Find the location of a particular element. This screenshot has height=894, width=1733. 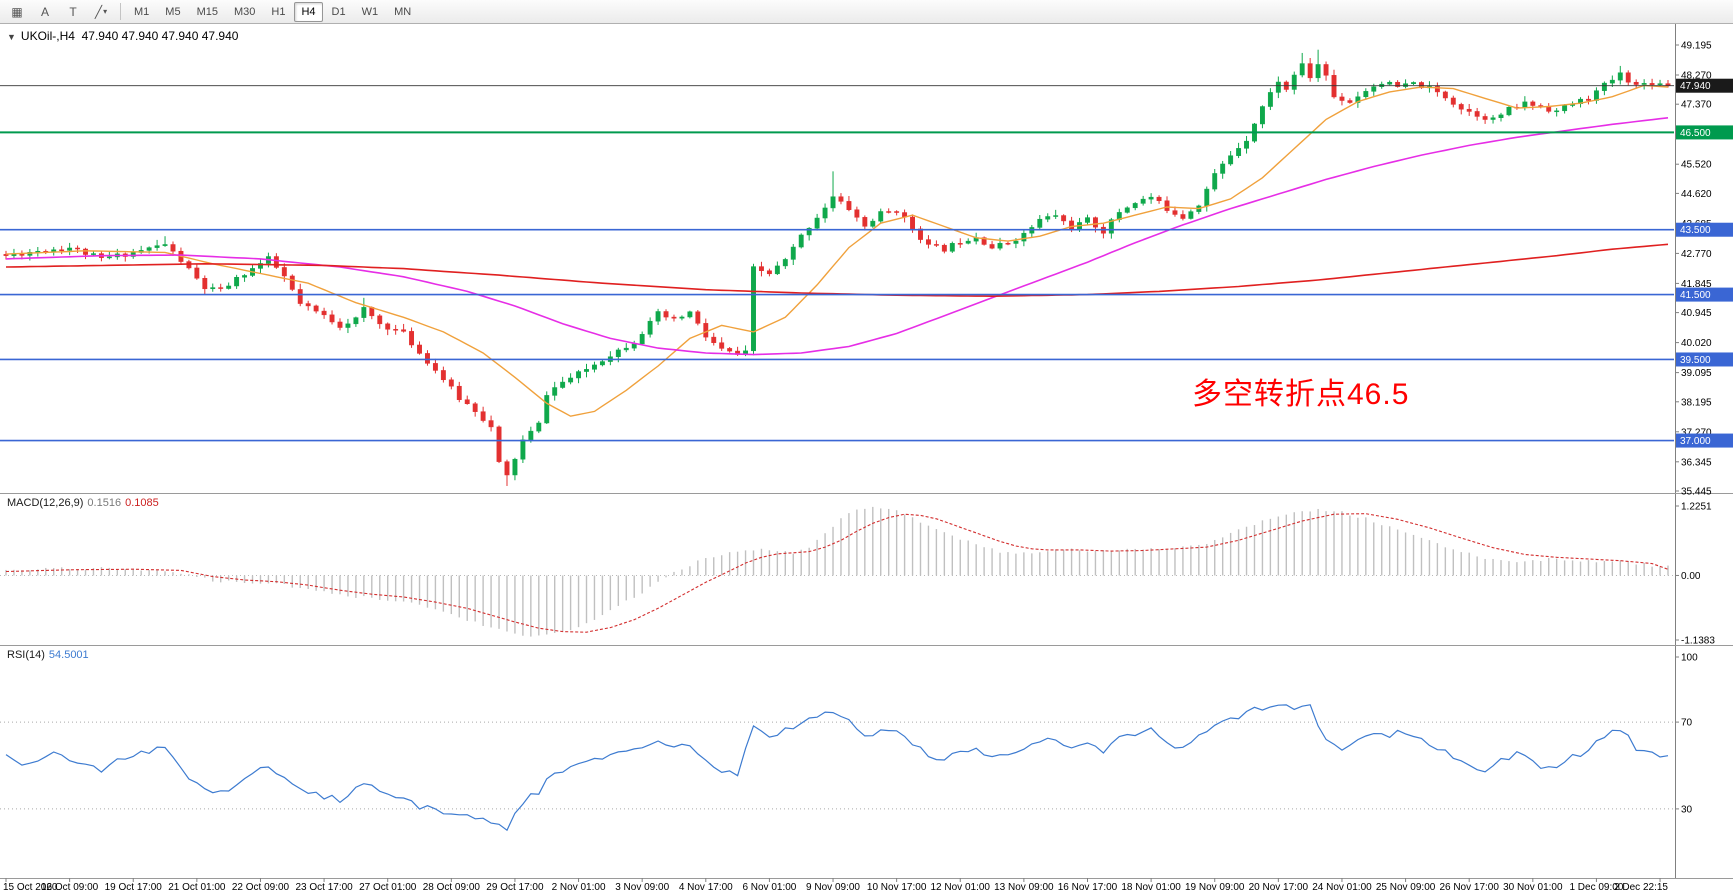

svg-text: 36.345 is located at coordinates (1696, 462).